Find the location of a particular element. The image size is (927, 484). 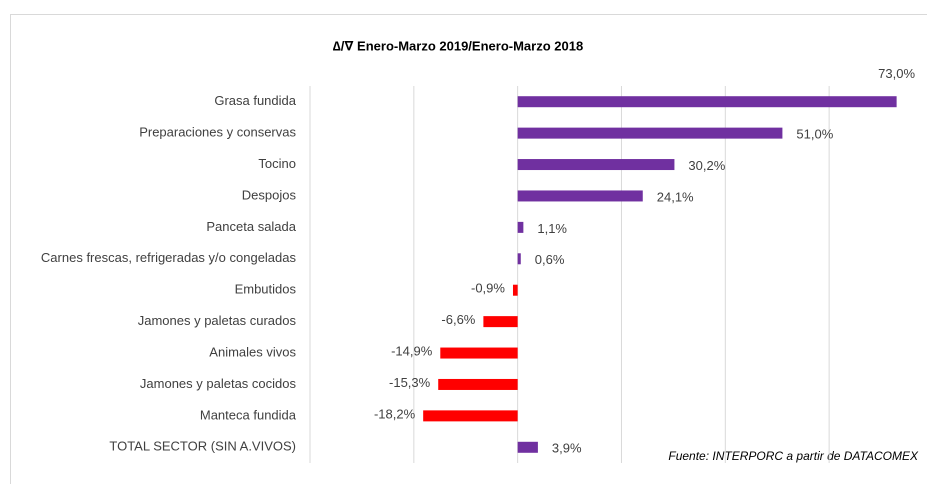

category-label: Jamones y paletas cocidos is located at coordinates (218, 383).